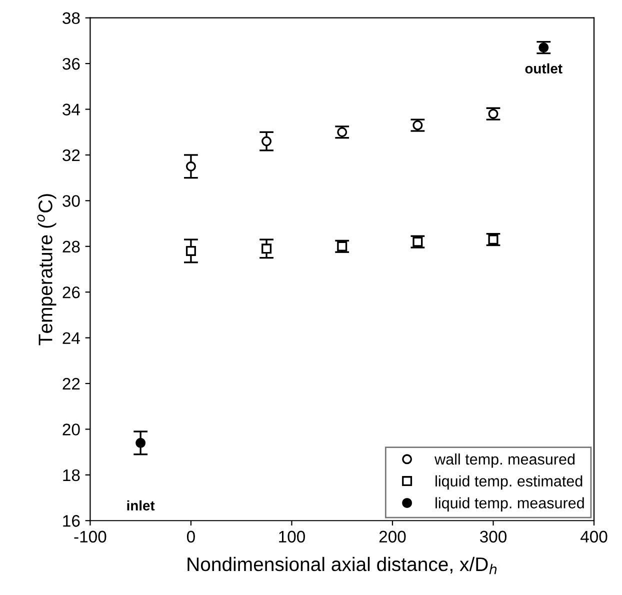  What do you see at coordinates (71, 64) in the screenshot?
I see `y-tick-label: 36` at bounding box center [71, 64].